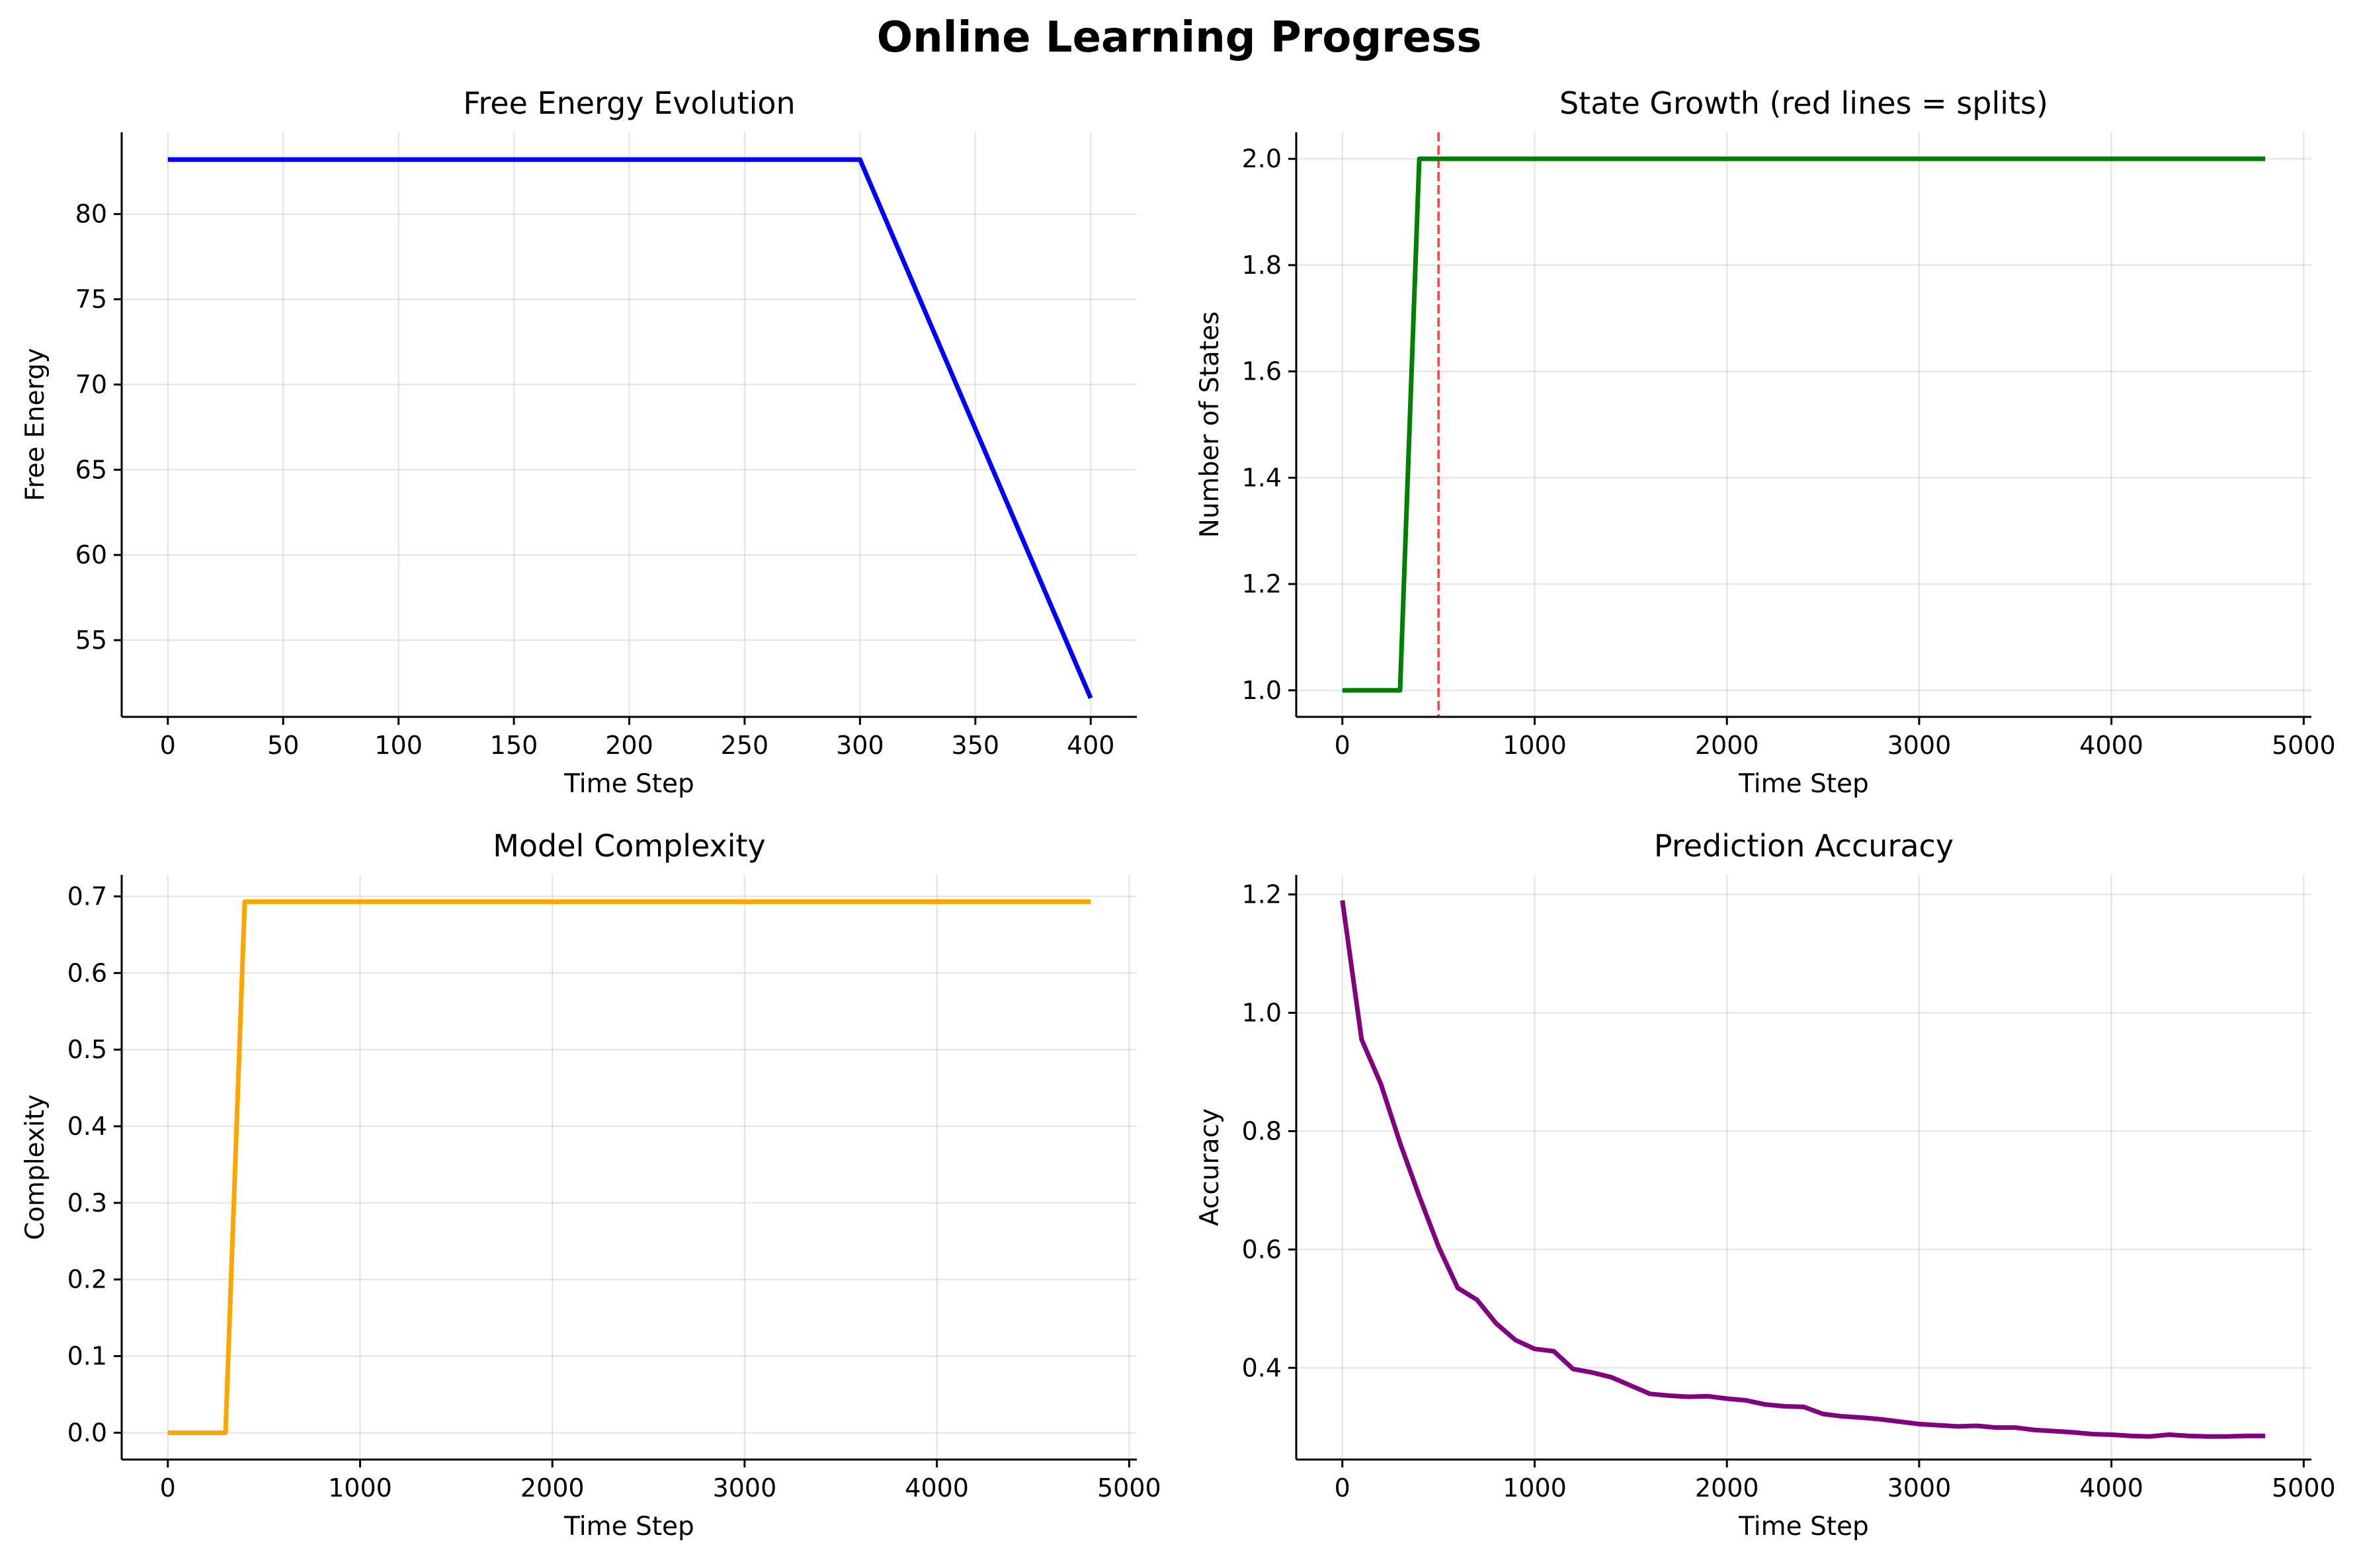  What do you see at coordinates (976, 745) in the screenshot?
I see `x-tick-label: 350` at bounding box center [976, 745].